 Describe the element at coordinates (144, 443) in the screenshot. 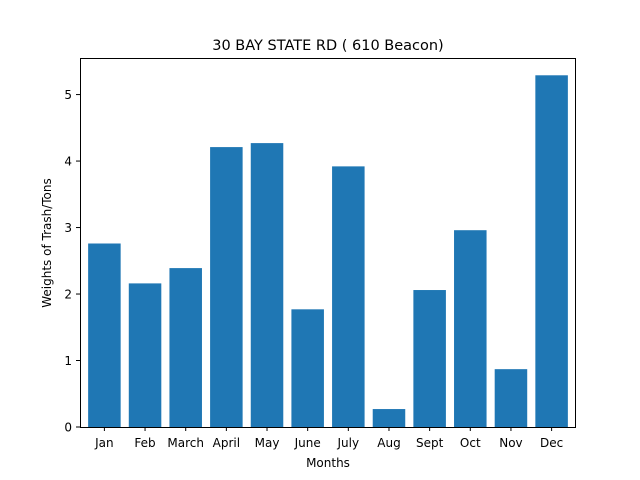

I see `x-tick-label: Feb` at that location.